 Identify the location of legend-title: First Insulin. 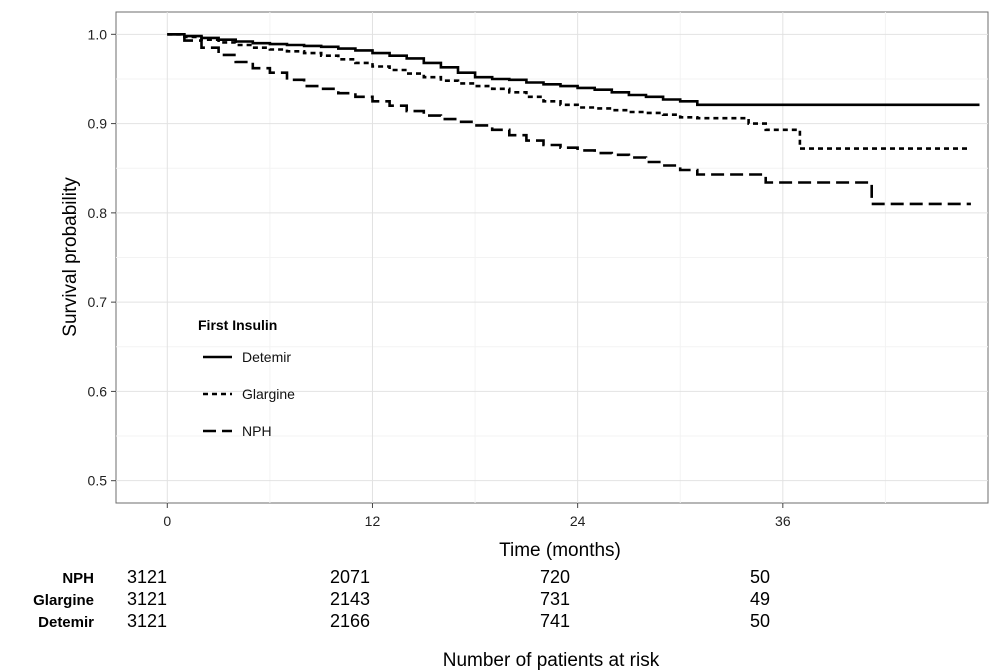
(237, 325).